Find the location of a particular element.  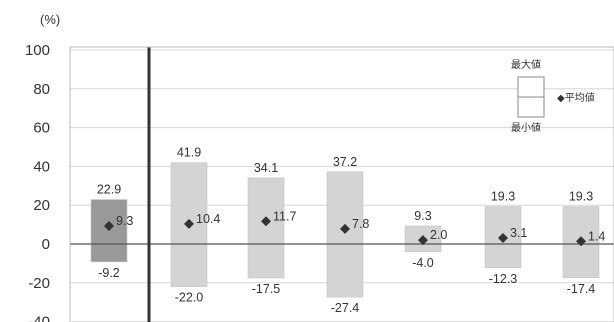

avg-value-label: 2.0 is located at coordinates (438, 235).